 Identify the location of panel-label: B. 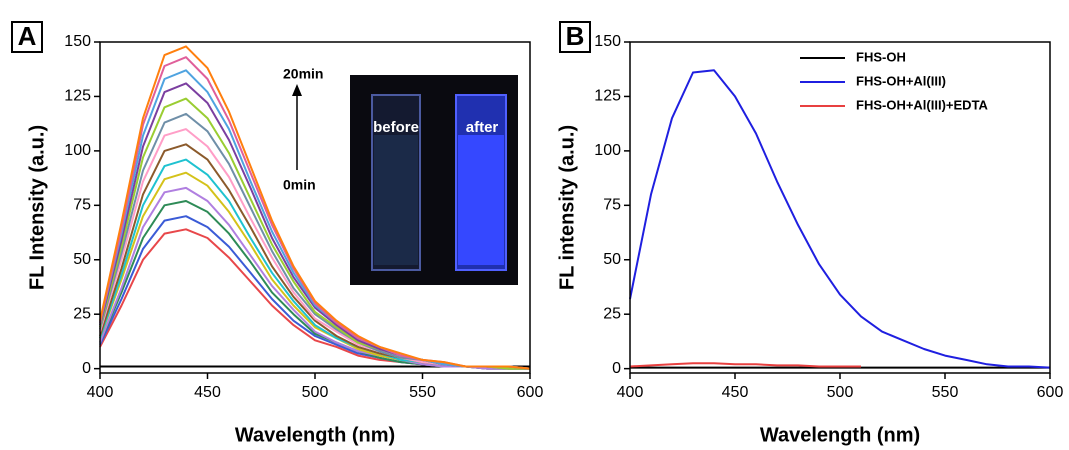
(575, 36).